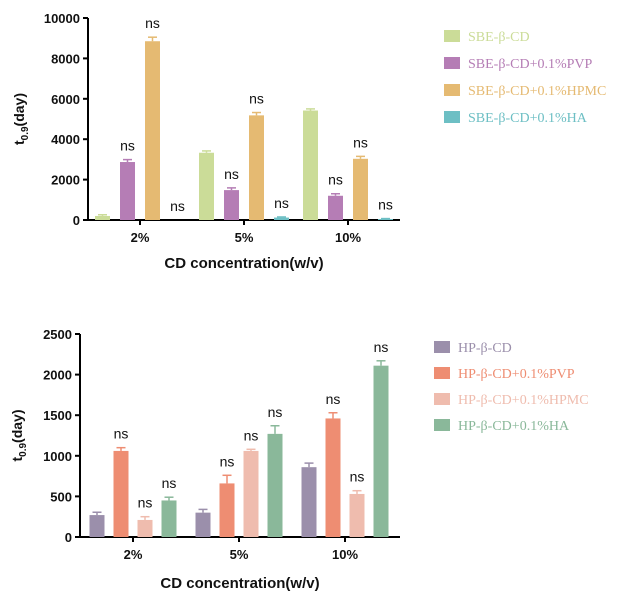 The height and width of the screenshot is (595, 636). I want to click on legend-item-label: HP-β-CD+0.1%HPMC, so click(523, 400).